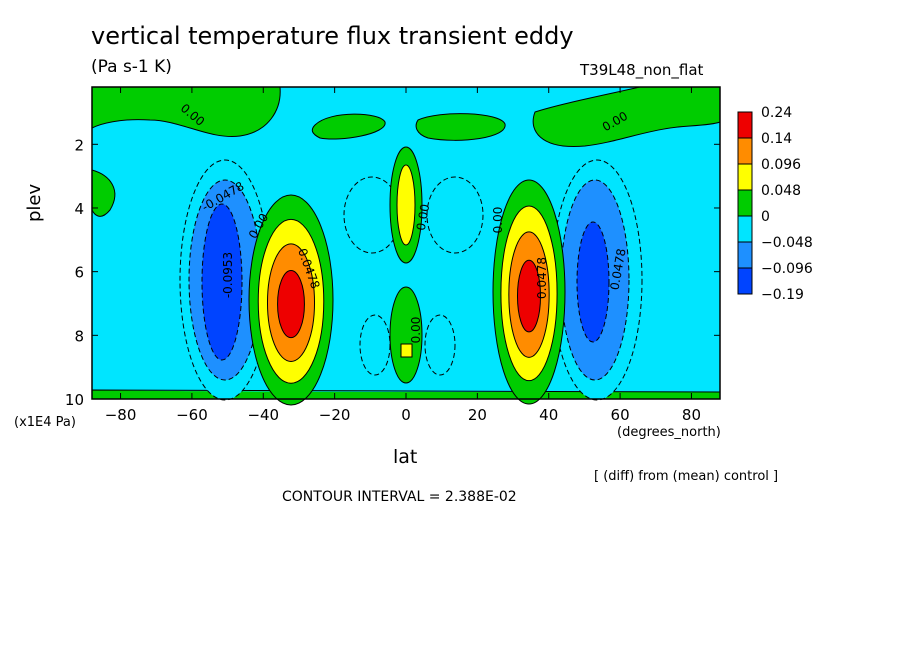  I want to click on contour-label-9: 0.00, so click(416, 330).